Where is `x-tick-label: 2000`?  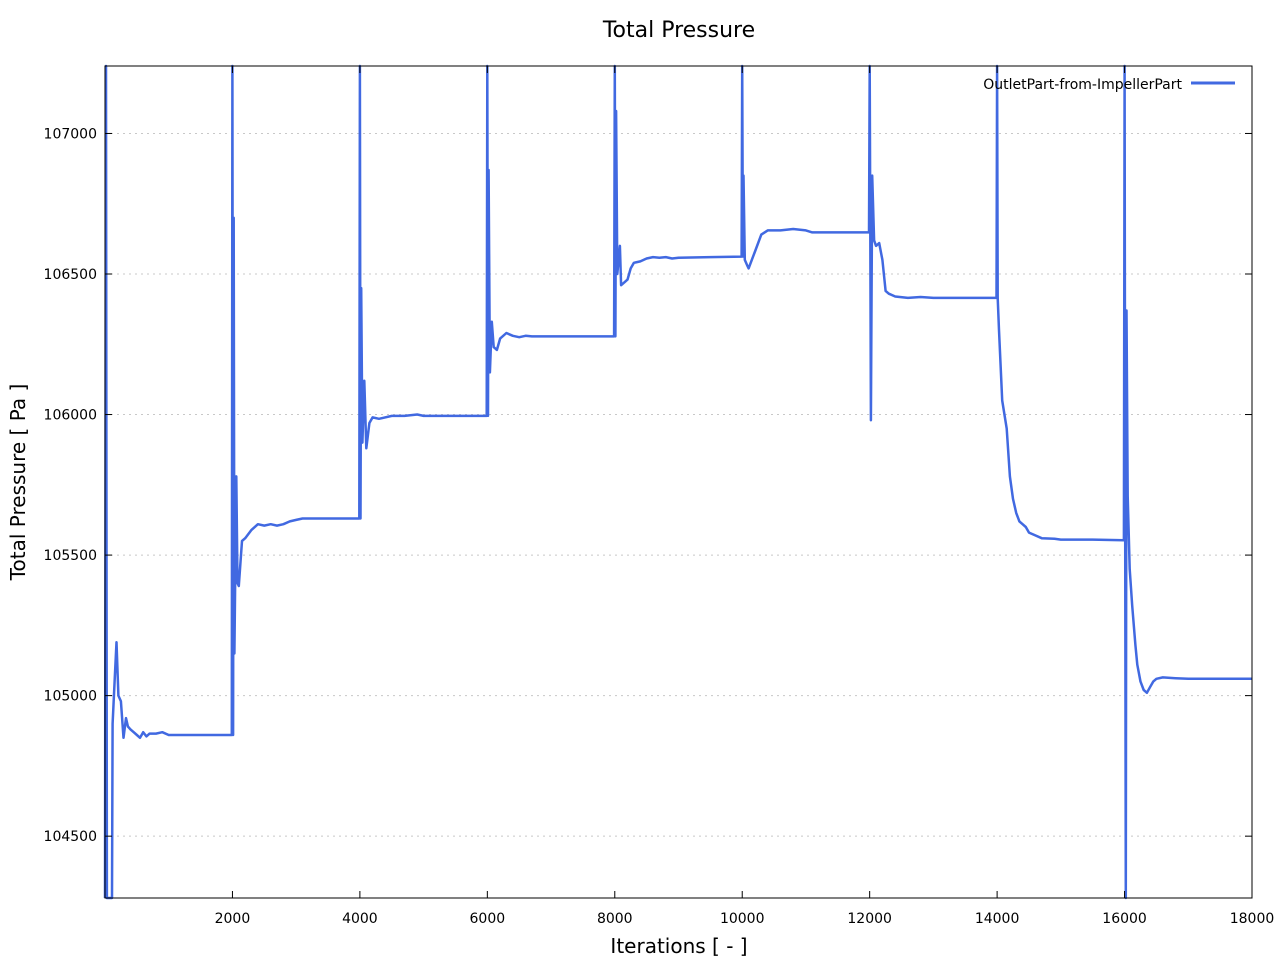 x-tick-label: 2000 is located at coordinates (233, 919).